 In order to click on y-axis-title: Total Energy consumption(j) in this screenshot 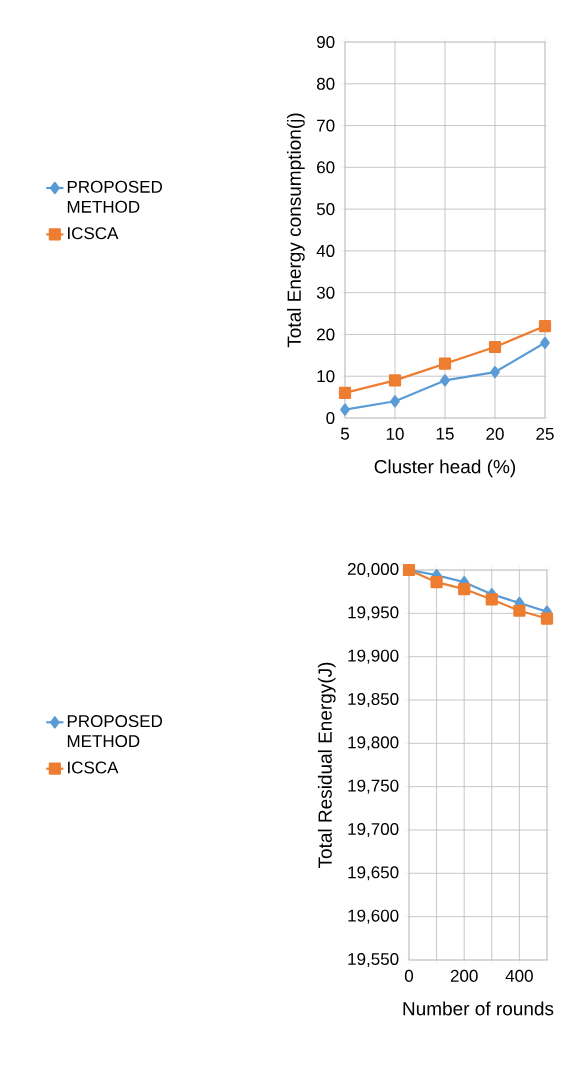, I will do `click(295, 230)`.